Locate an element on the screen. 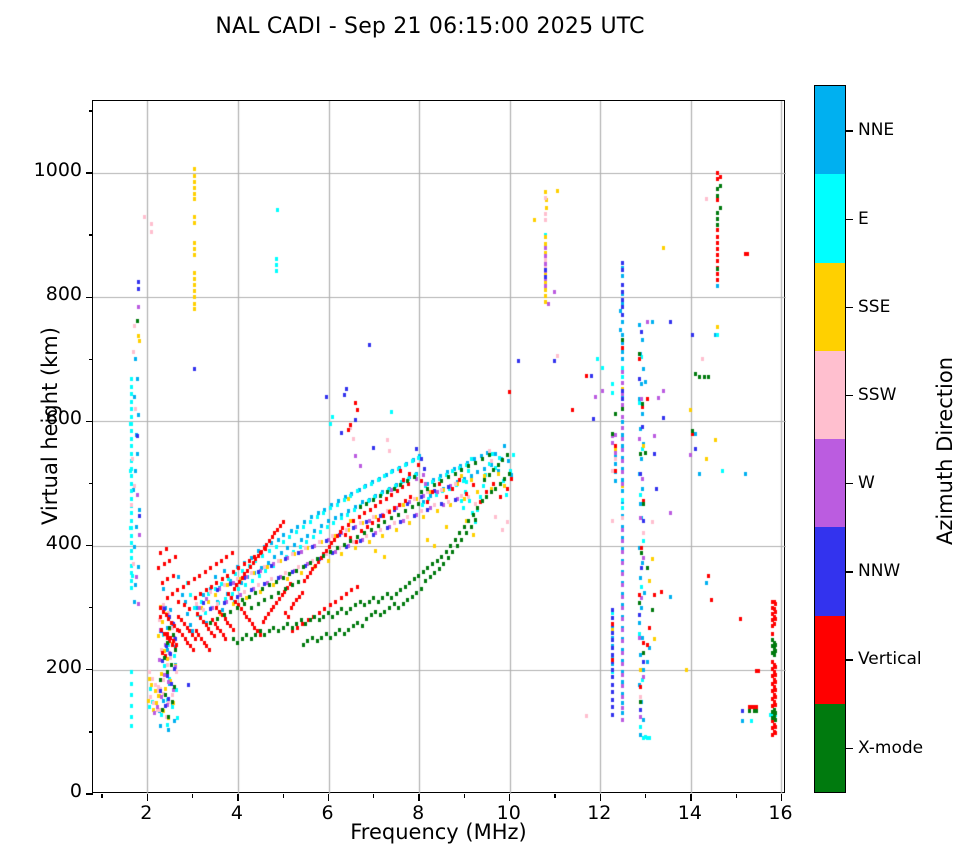 Image resolution: width=958 pixels, height=857 pixels. colorbar-segment-nne is located at coordinates (830, 130).